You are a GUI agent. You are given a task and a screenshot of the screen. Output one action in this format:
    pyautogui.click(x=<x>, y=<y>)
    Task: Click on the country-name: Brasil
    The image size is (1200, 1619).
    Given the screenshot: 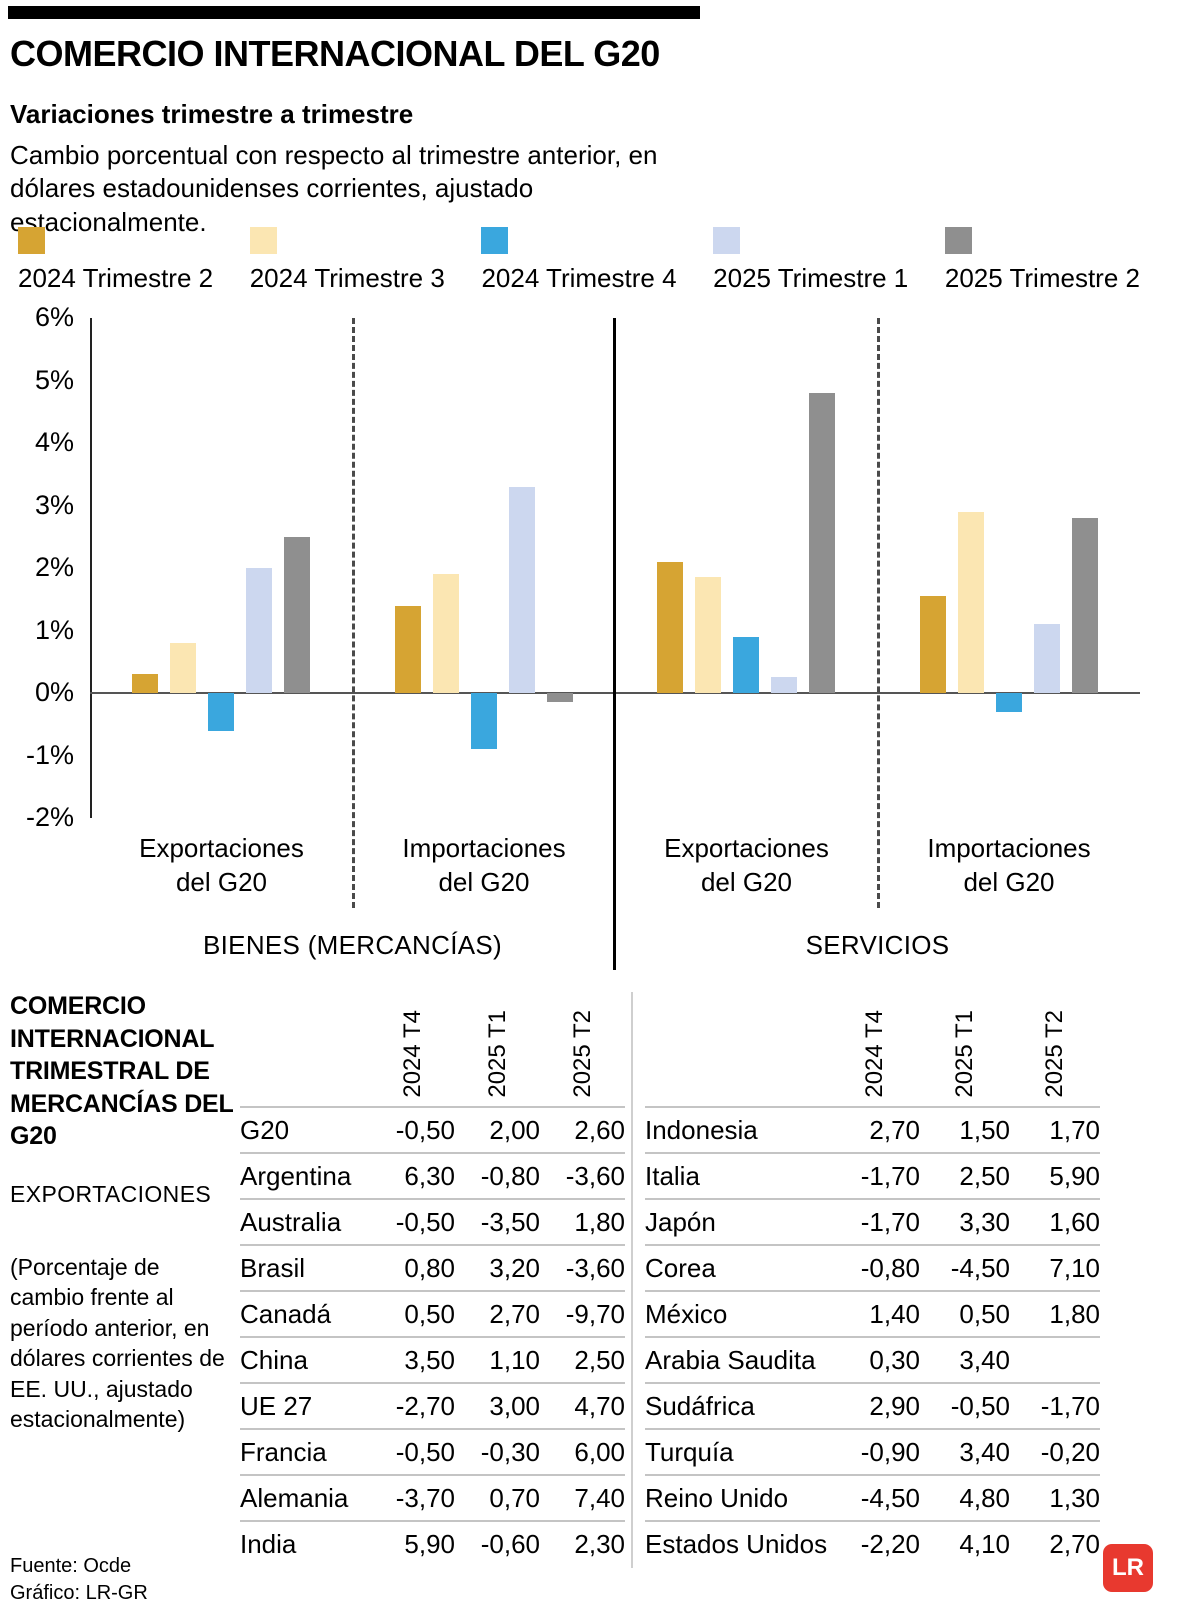 What is the action you would take?
    pyautogui.click(x=273, y=1267)
    